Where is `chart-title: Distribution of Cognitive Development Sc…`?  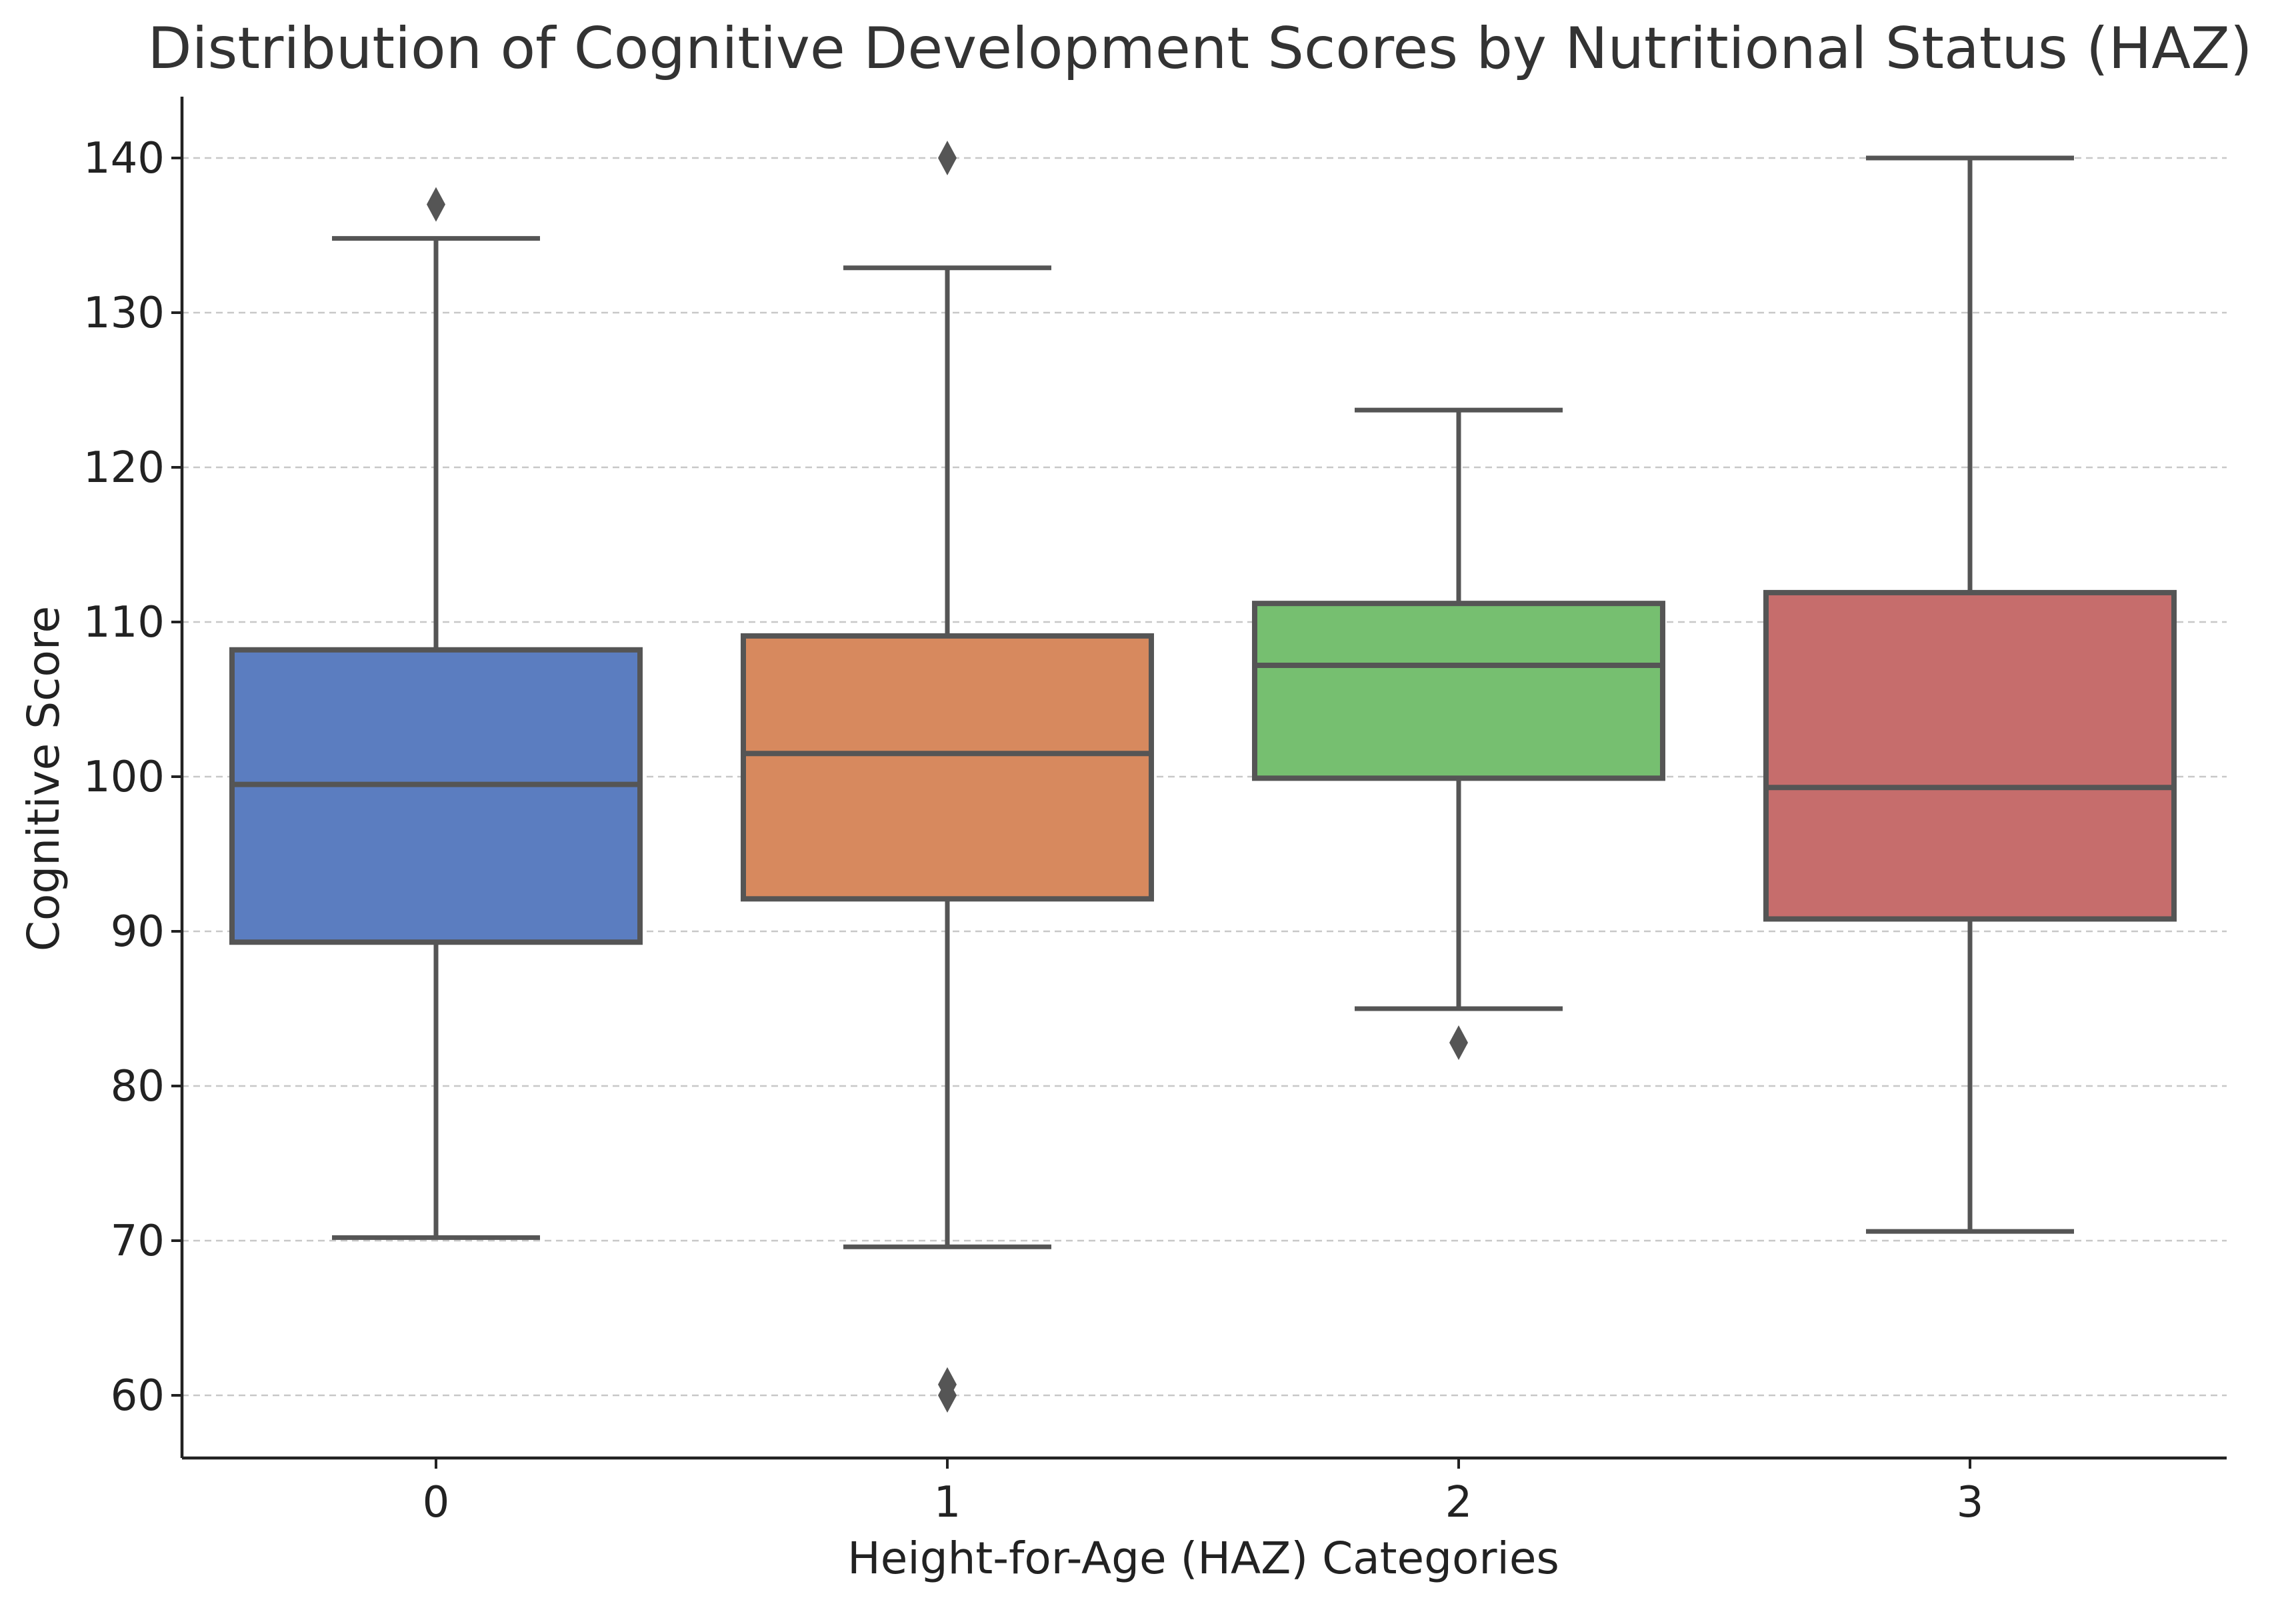 chart-title: Distribution of Cognitive Development Sc… is located at coordinates (1199, 48).